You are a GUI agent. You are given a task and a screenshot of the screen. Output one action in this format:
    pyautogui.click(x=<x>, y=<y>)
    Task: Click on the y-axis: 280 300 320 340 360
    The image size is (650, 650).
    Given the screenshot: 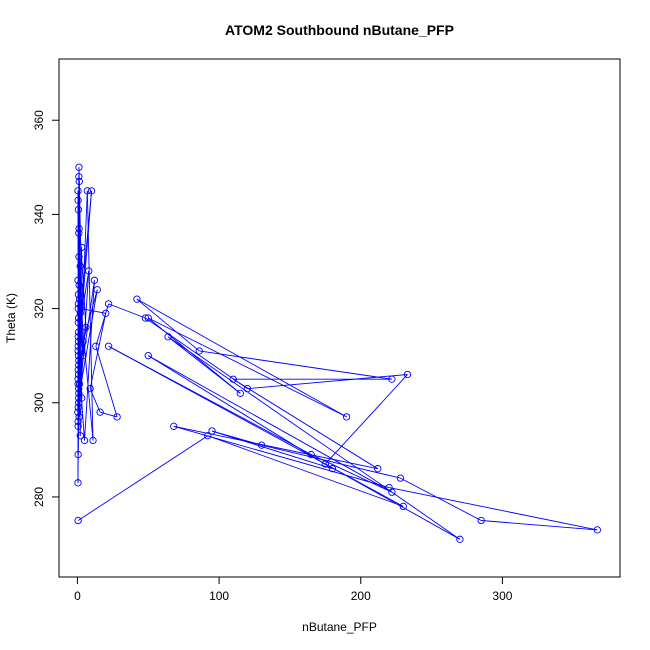 What is the action you would take?
    pyautogui.click(x=46, y=308)
    